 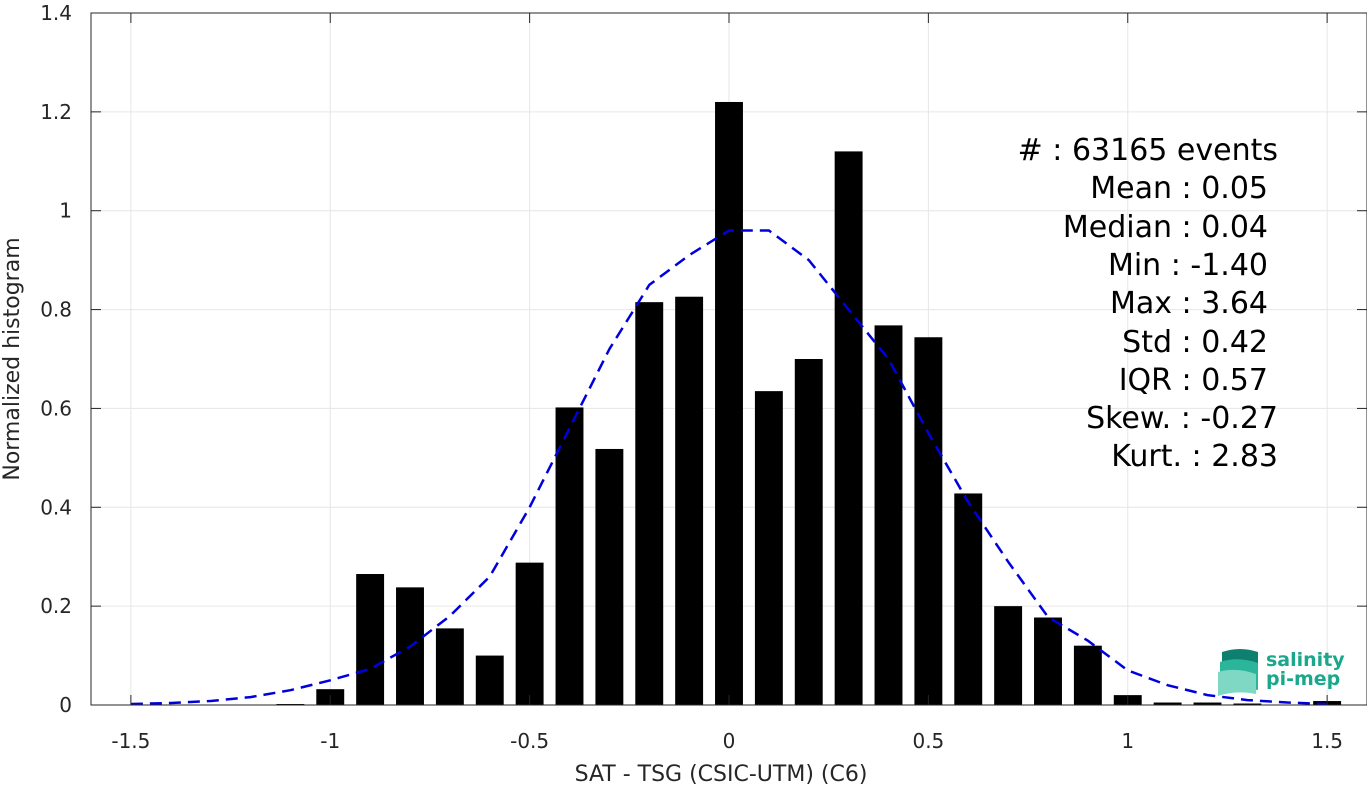 What do you see at coordinates (1195, 342) in the screenshot?
I see `stat-std: Std : 0.42` at bounding box center [1195, 342].